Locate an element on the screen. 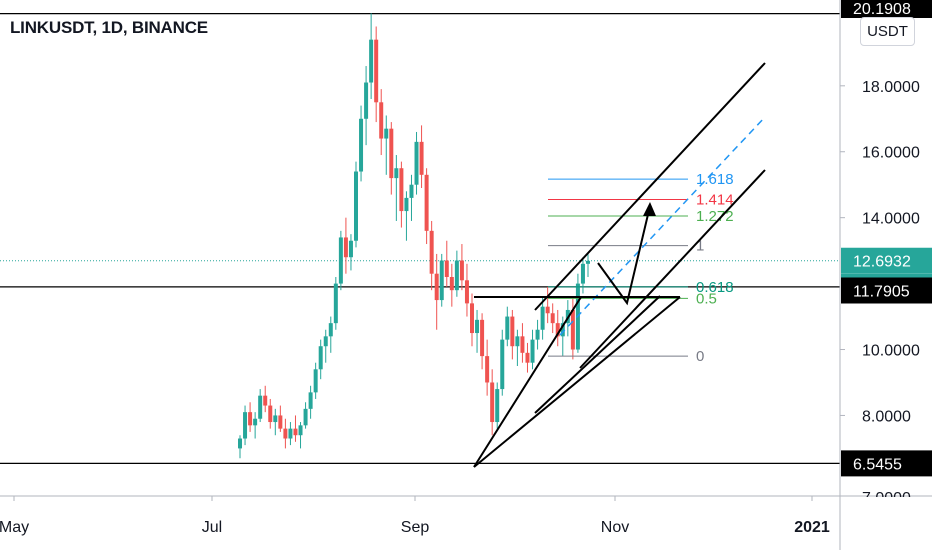 The height and width of the screenshot is (550, 932). fib-level-label: 1 is located at coordinates (700, 246).